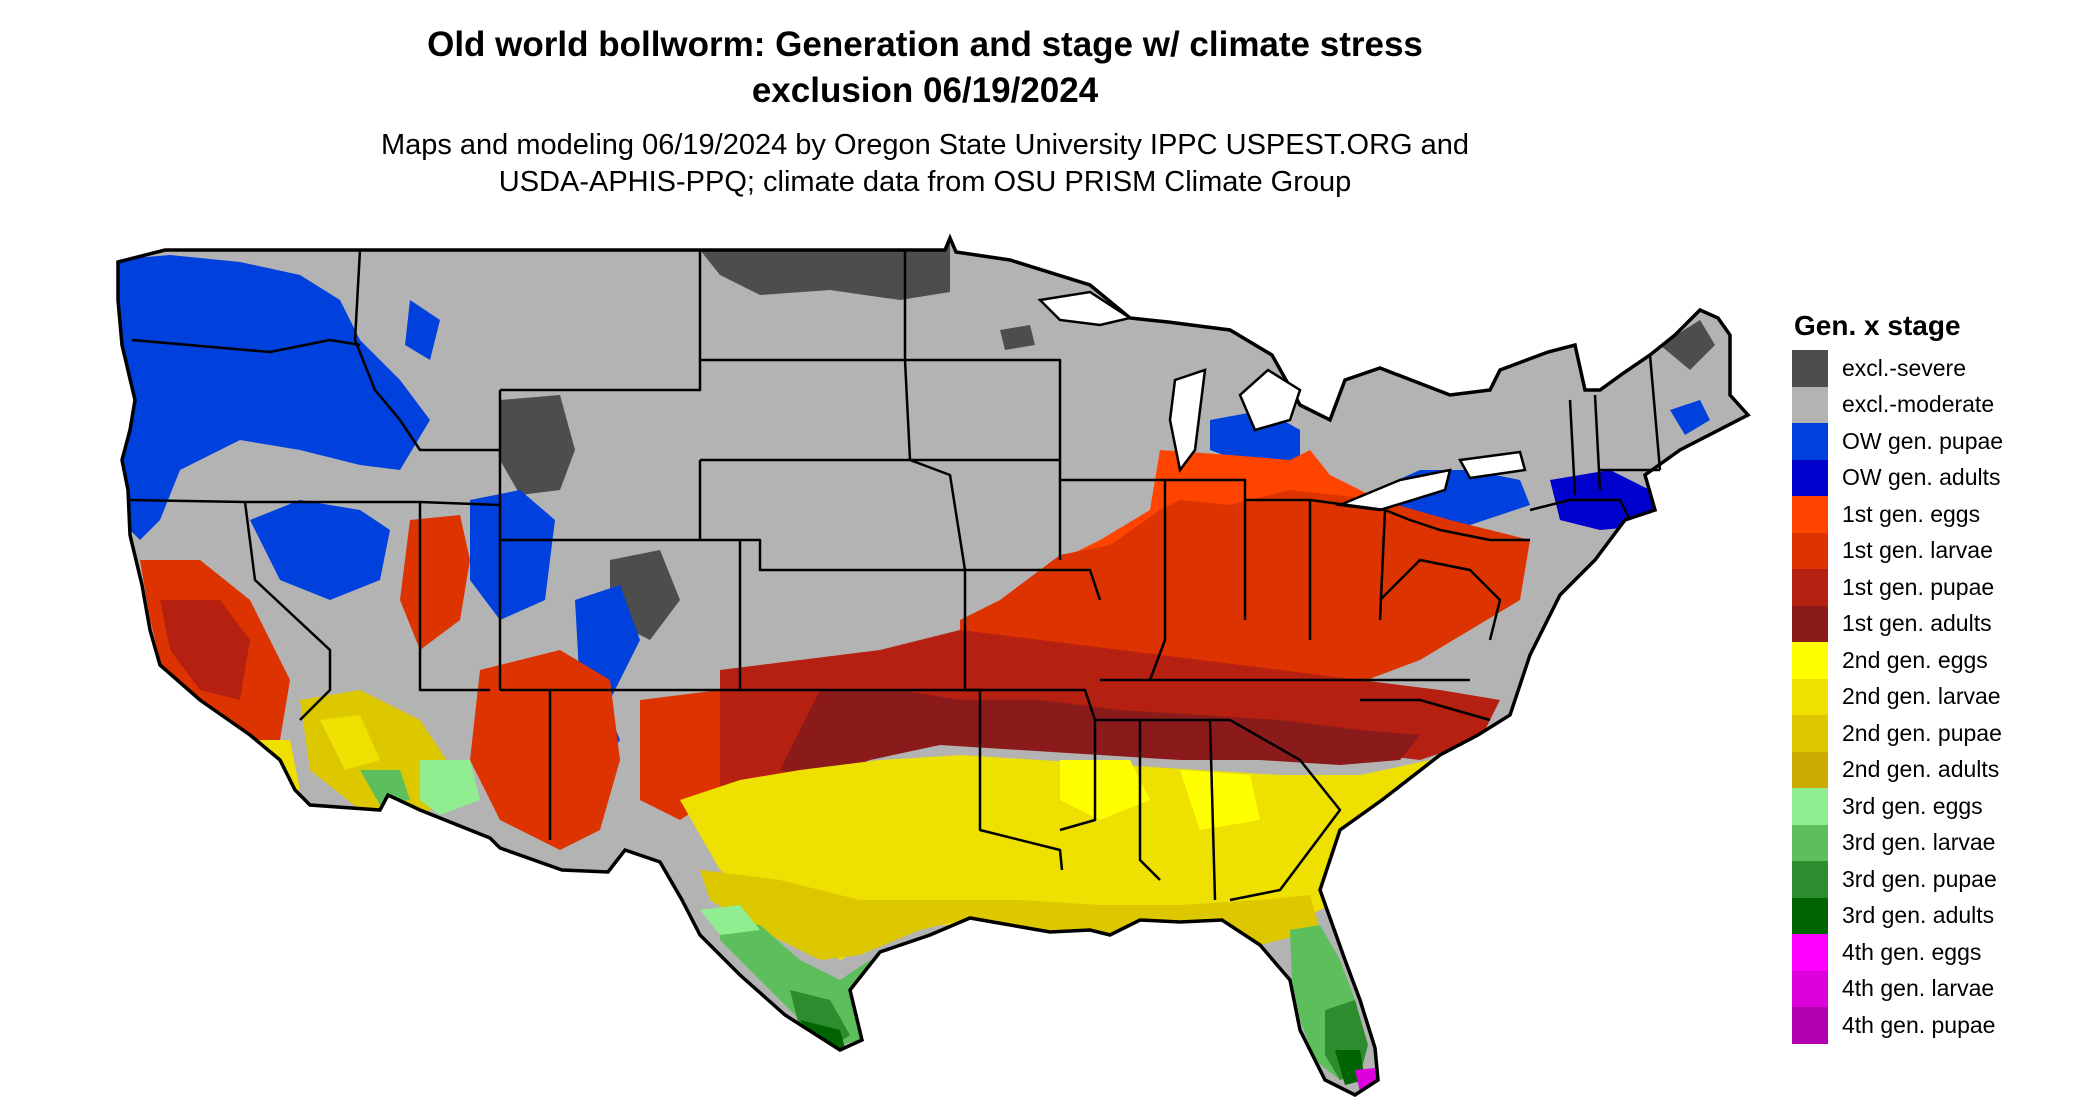 This screenshot has height=1116, width=2100. I want to click on legend-label: 3rd gen. eggs, so click(1912, 805).